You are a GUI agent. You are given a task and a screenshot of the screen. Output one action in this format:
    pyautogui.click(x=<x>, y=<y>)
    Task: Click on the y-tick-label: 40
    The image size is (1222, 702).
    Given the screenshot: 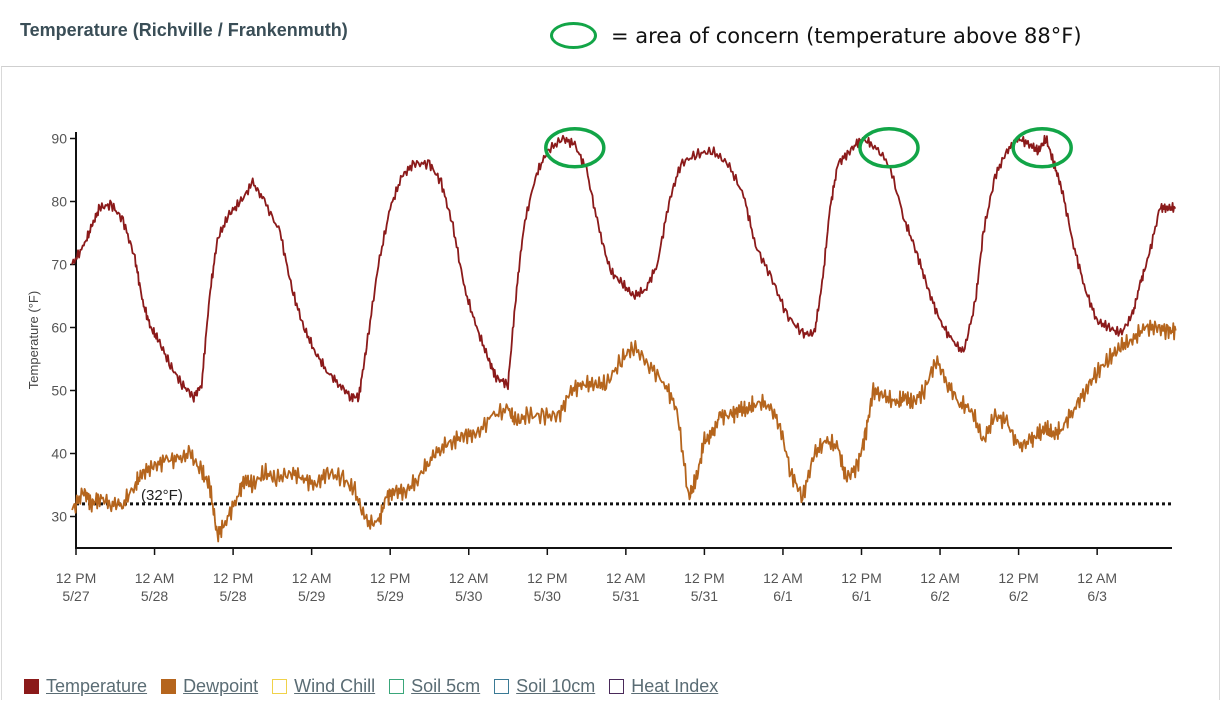 What is the action you would take?
    pyautogui.click(x=59, y=454)
    